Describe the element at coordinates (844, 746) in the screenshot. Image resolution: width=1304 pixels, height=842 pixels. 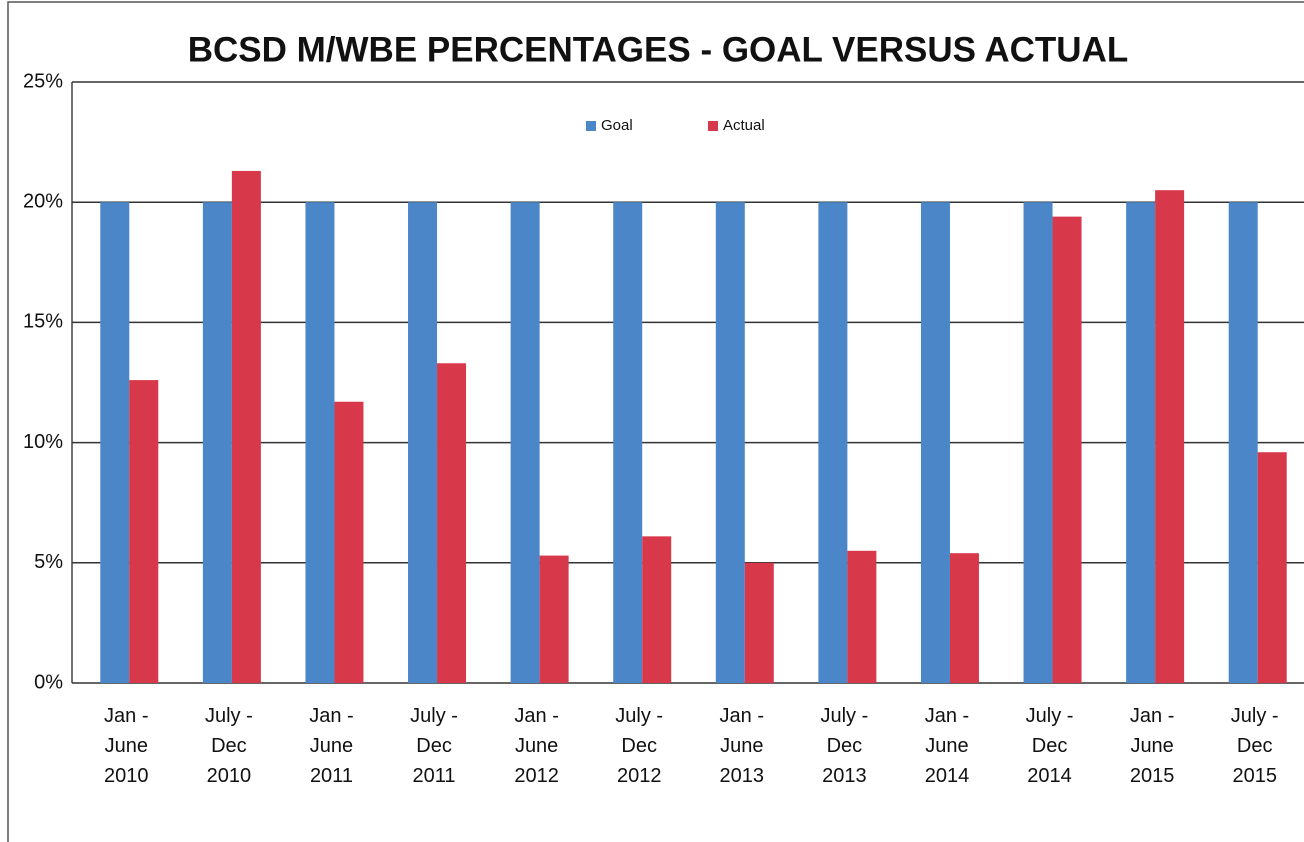
I see `x-tick-label: July -Dec 2013` at that location.